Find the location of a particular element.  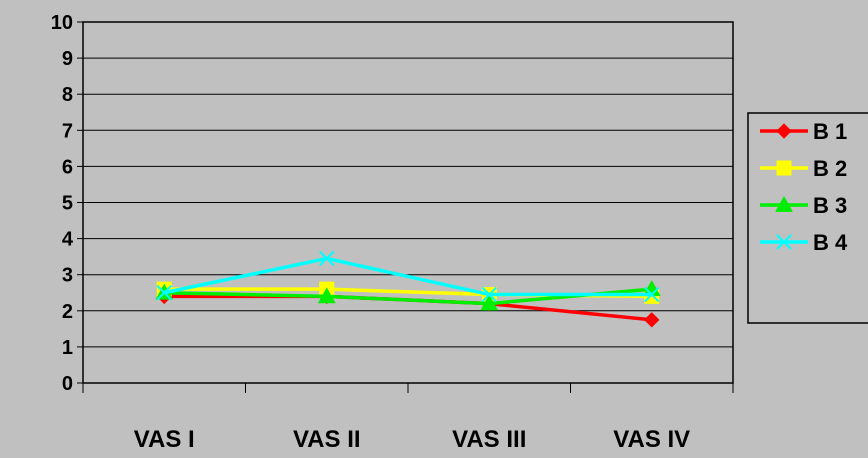

x-tick-label: VAS II is located at coordinates (327, 439).